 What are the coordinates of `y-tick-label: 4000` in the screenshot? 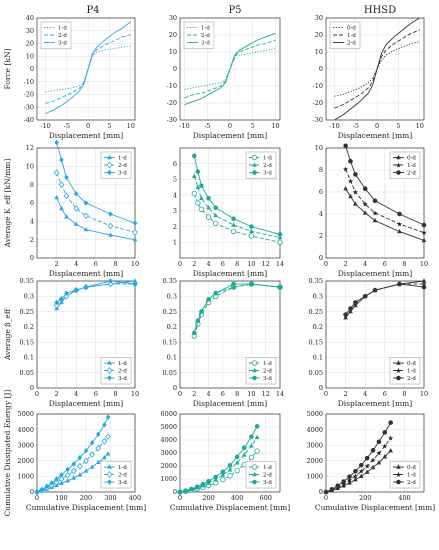 It's located at (168, 440).